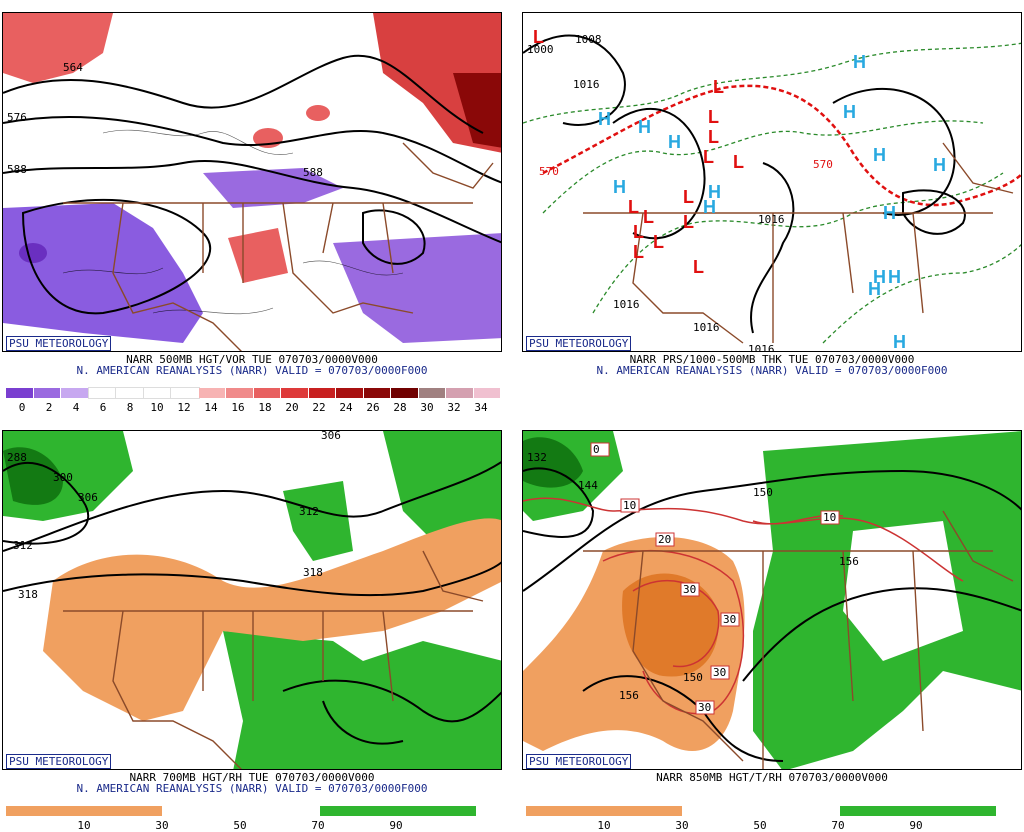  I want to click on colorbar-tick: 14, so click(211, 407).